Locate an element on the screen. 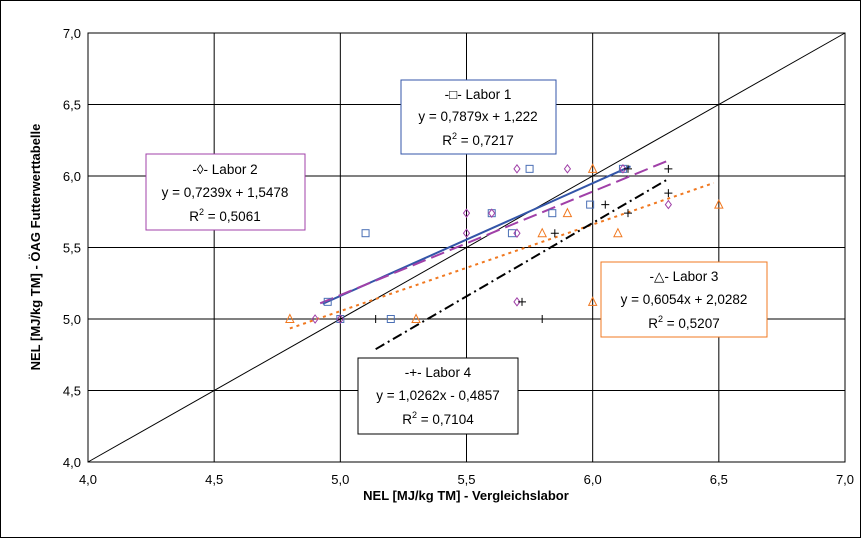 This screenshot has width=861, height=538. x-axis-title: NEL [MJ/kg TM] - Vergleichslabor is located at coordinates (466, 495).